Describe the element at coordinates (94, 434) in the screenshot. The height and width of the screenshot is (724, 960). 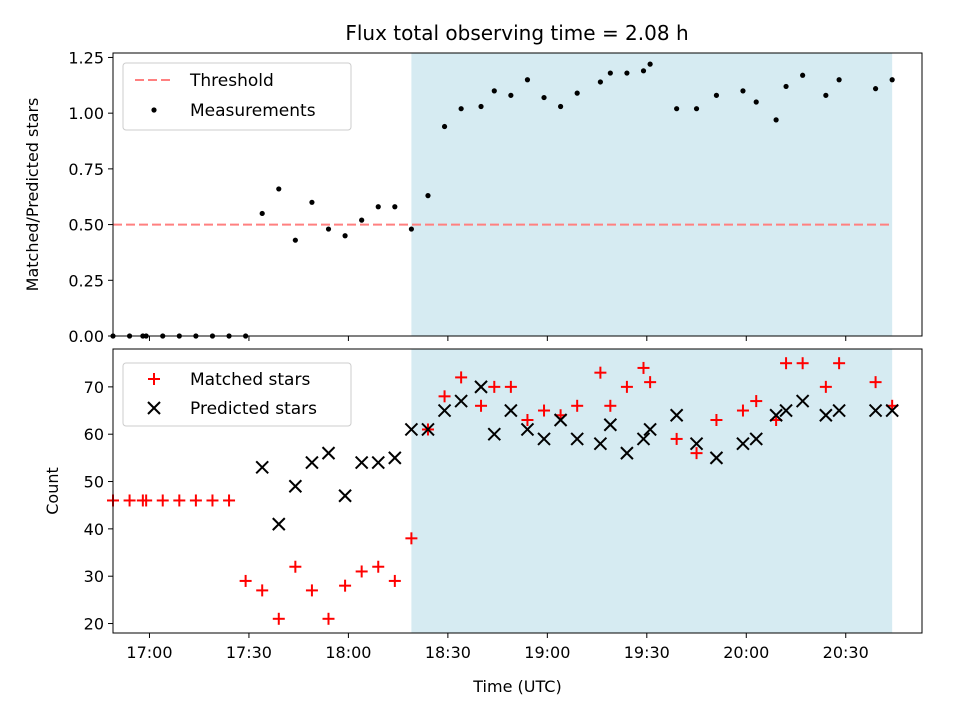
I see `y-tick-label: 60` at that location.